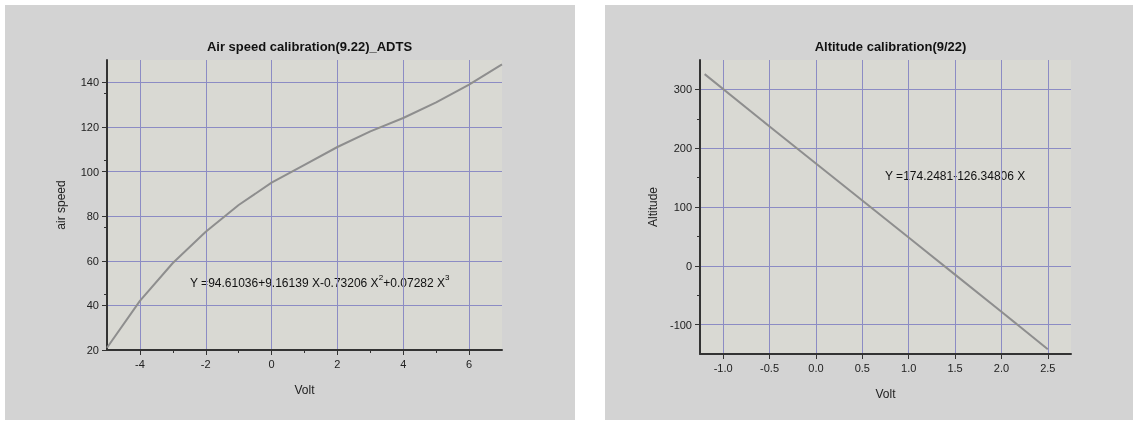  What do you see at coordinates (1048, 367) in the screenshot?
I see `x-tick-label: 2.5` at bounding box center [1048, 367].